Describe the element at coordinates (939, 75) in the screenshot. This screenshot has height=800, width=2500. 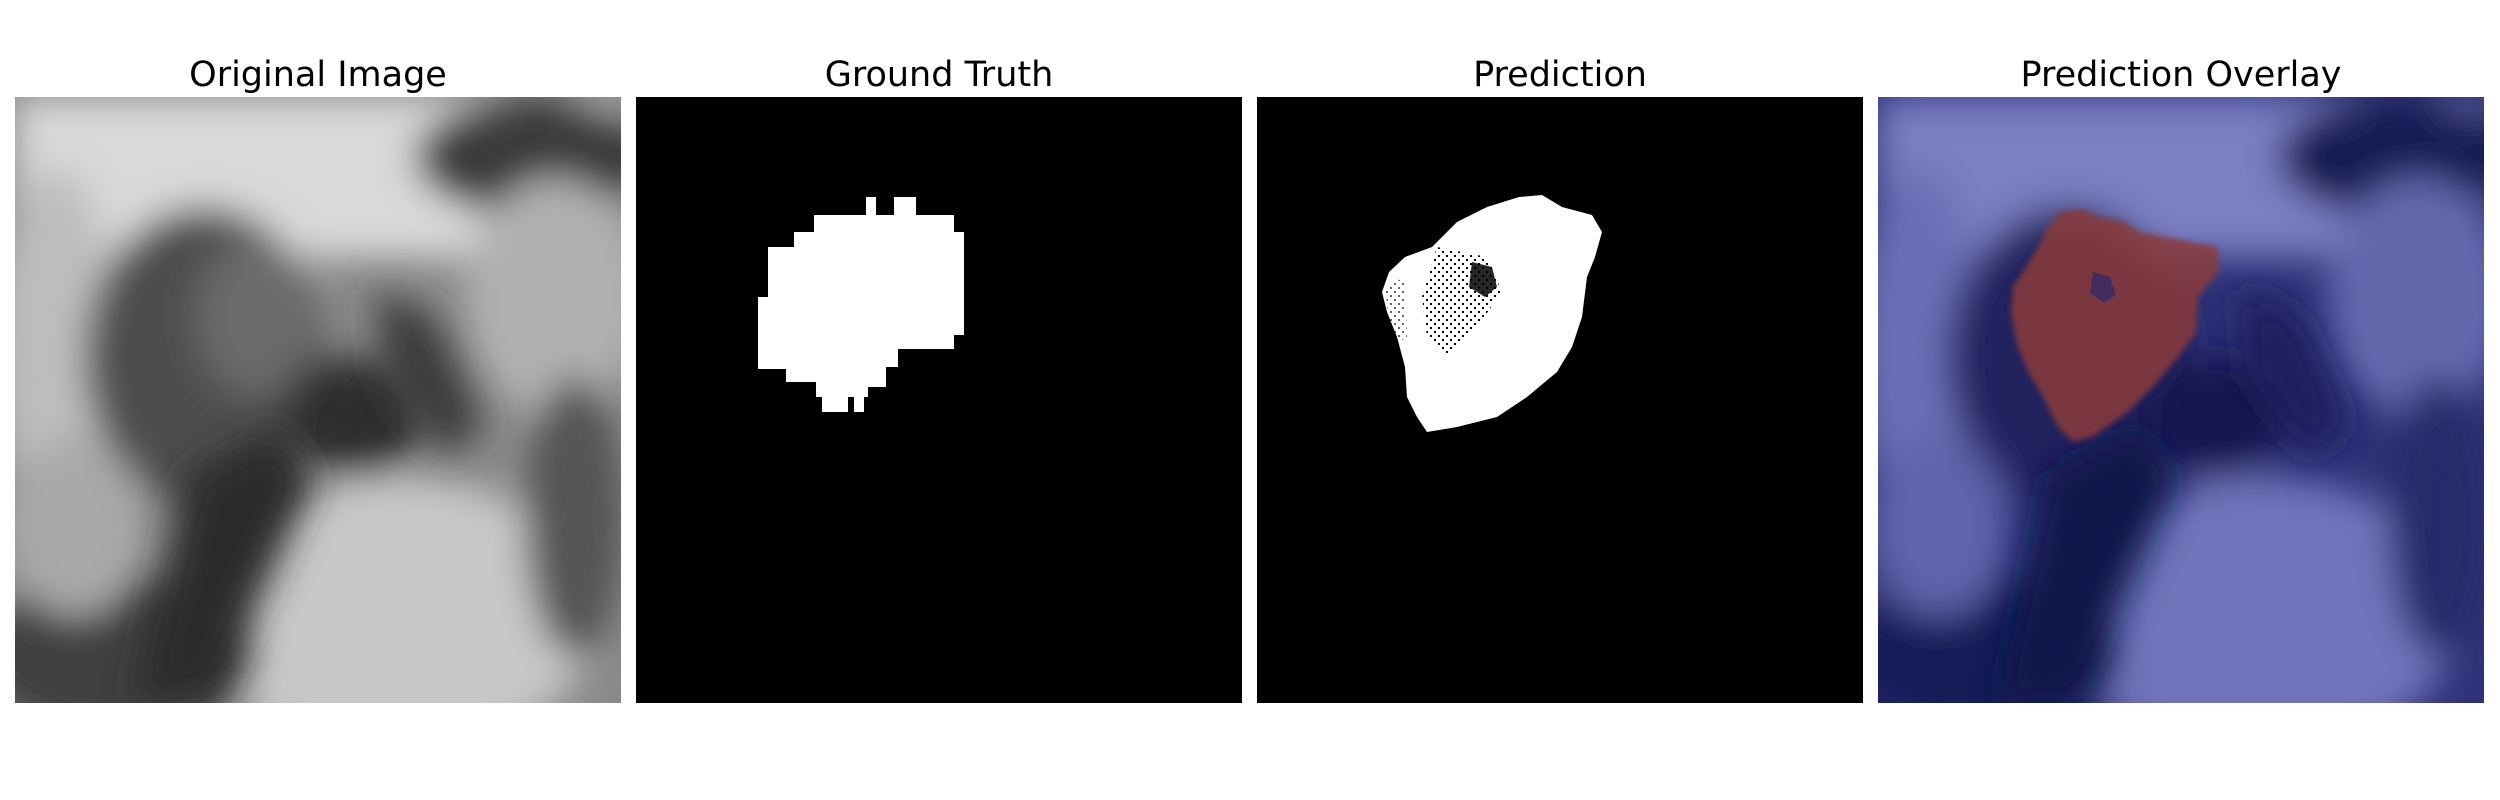
I see `panel-title-ground-truth: Ground Truth` at that location.